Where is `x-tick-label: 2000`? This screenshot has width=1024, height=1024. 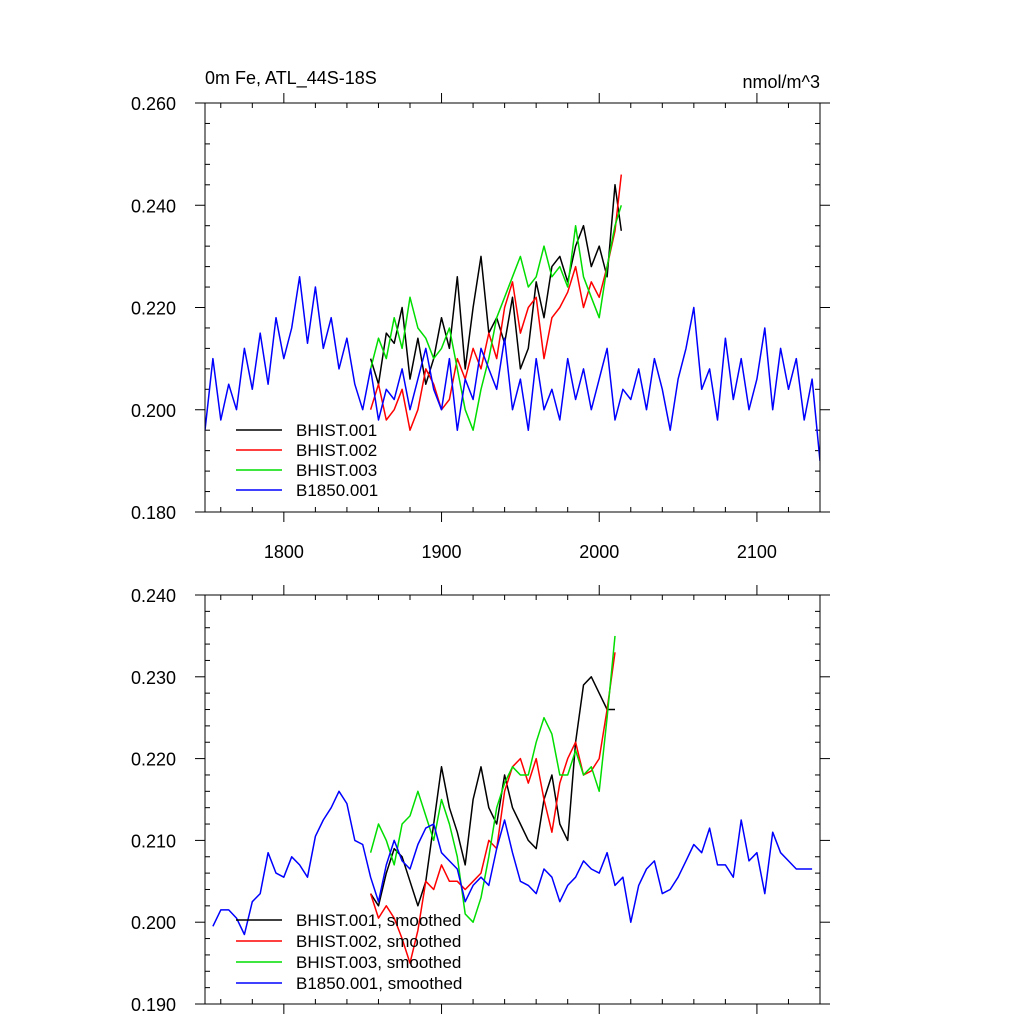 x-tick-label: 2000 is located at coordinates (599, 552).